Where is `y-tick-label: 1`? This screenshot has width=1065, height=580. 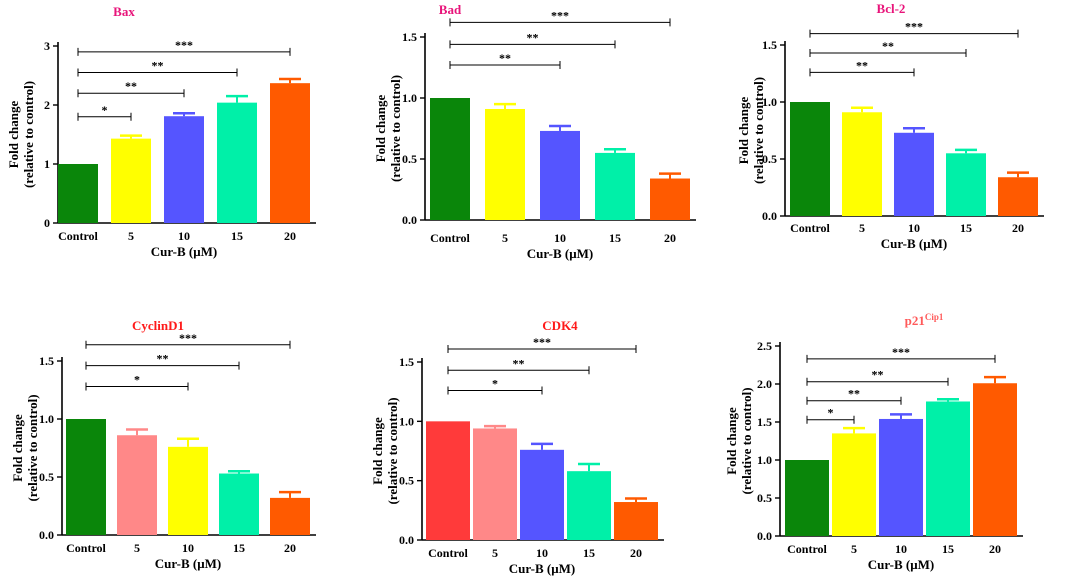
y-tick-label: 1 is located at coordinates (47, 164).